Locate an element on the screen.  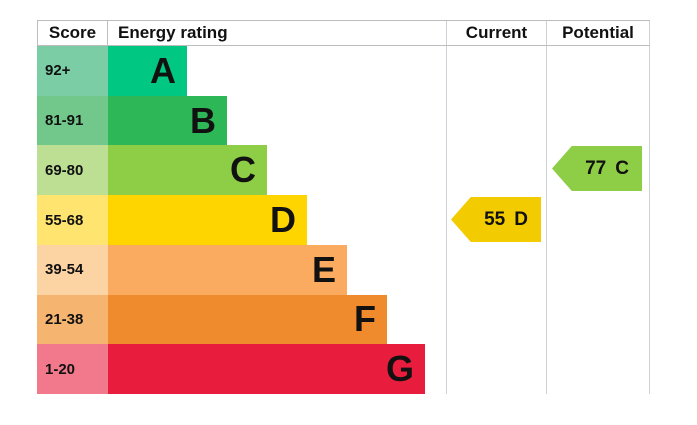
band-score-range: 55-68 is located at coordinates (64, 220).